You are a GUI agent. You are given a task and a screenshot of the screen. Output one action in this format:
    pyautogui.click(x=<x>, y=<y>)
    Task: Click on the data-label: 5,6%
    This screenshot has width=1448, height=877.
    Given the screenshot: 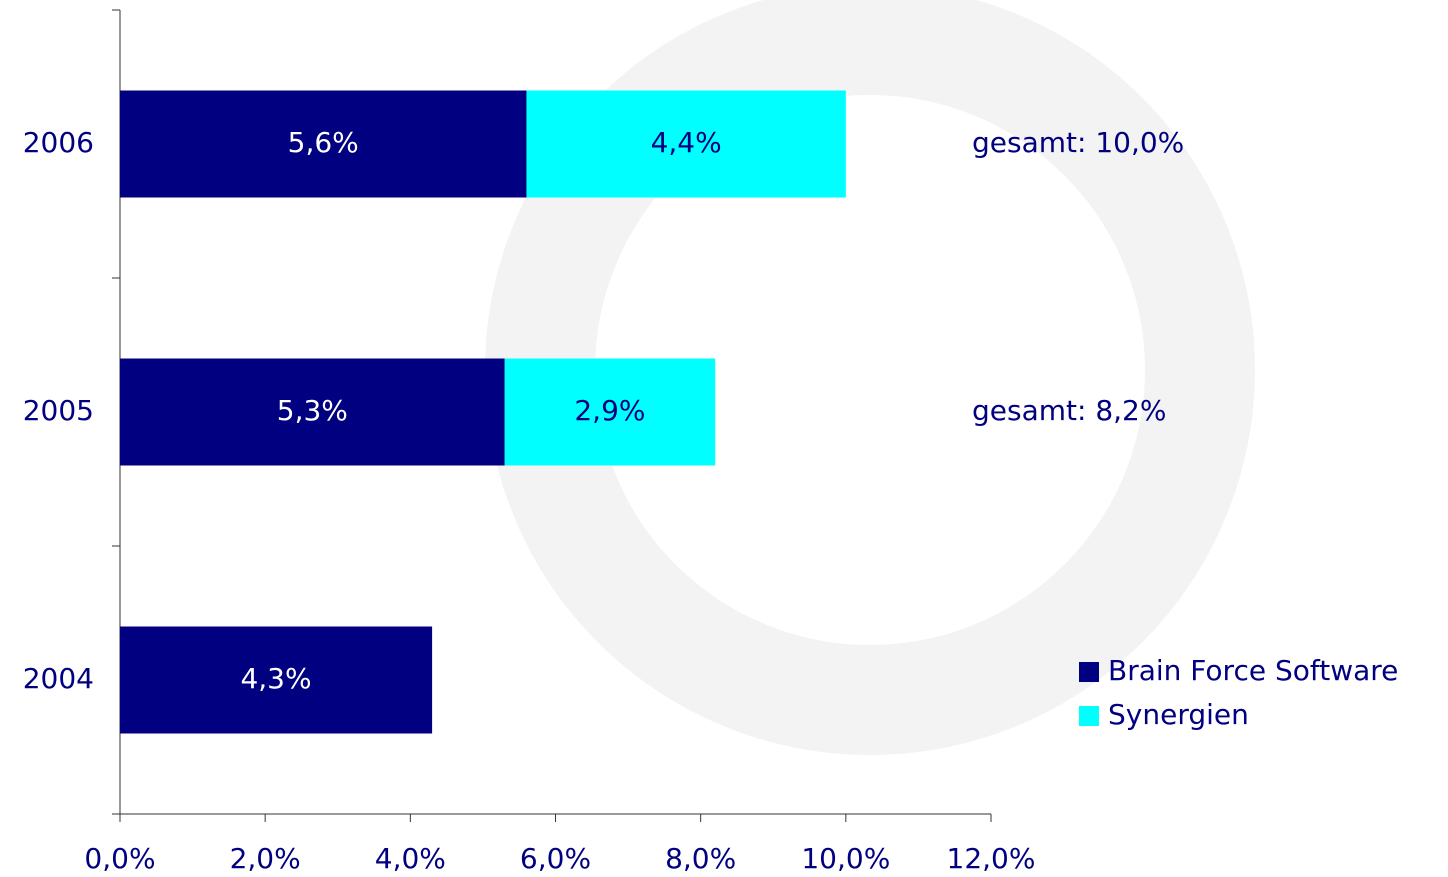 What is the action you would take?
    pyautogui.click(x=323, y=142)
    